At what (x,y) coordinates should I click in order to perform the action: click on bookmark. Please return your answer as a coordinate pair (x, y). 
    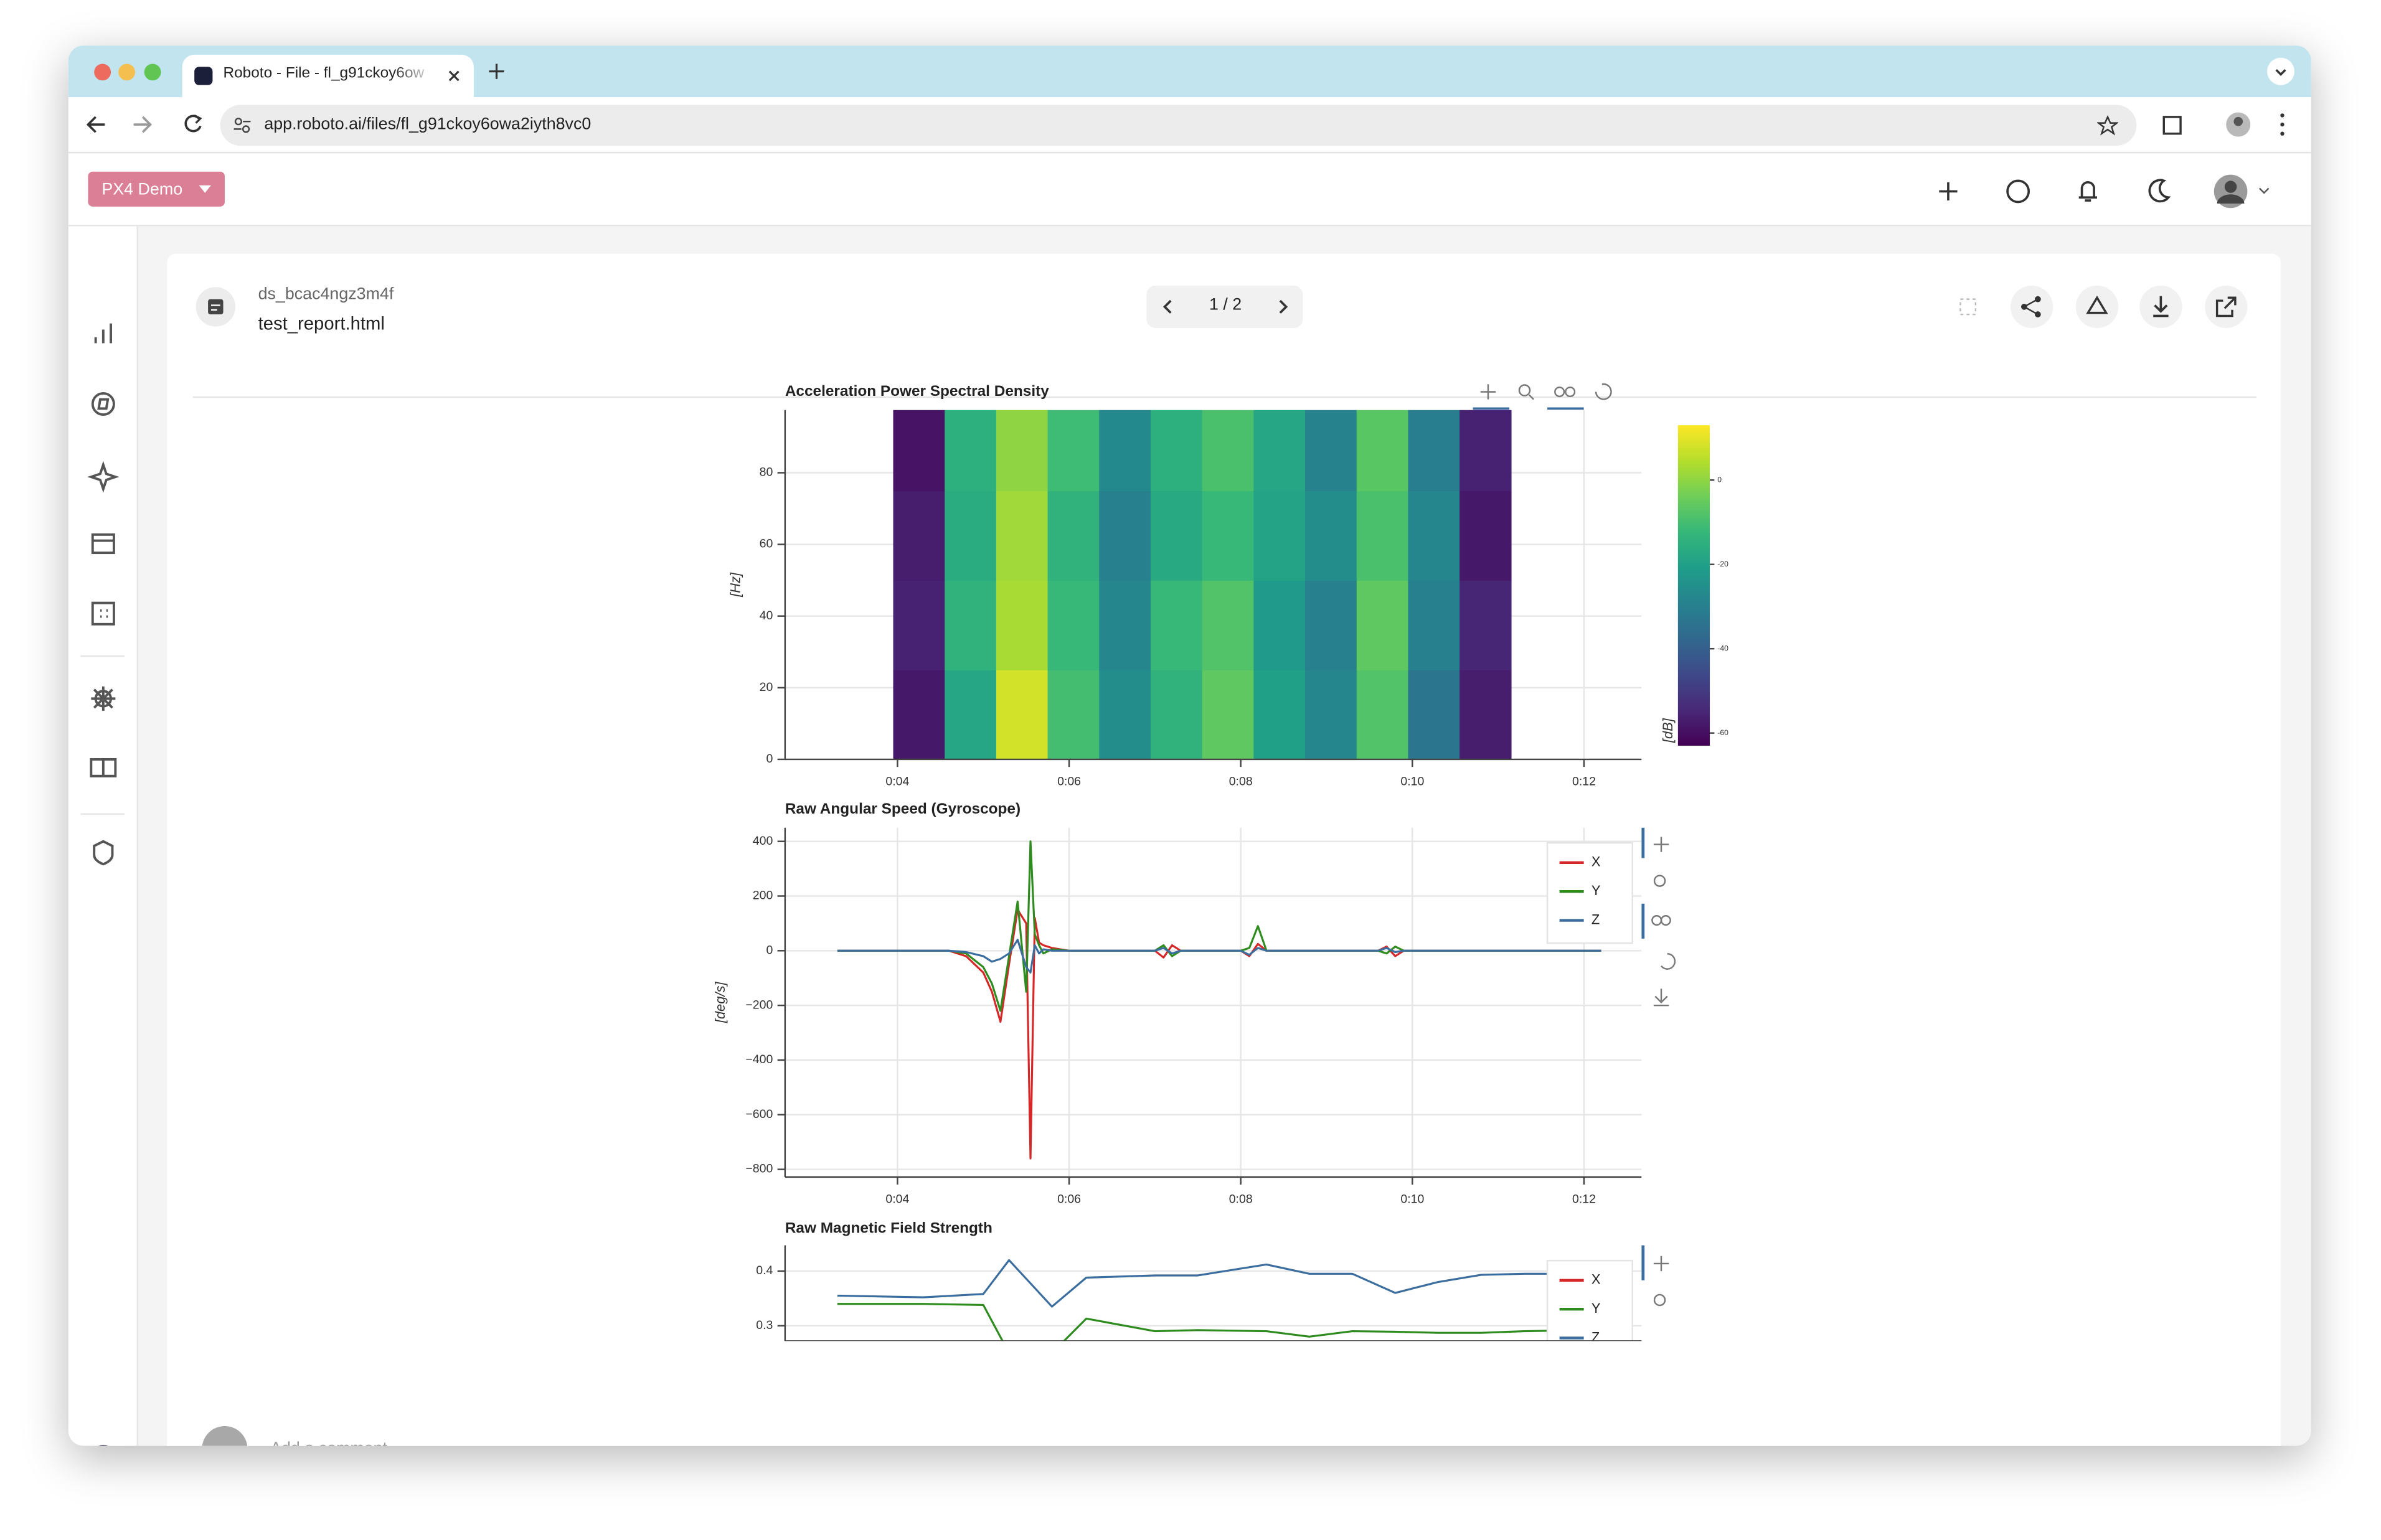
    Looking at the image, I should click on (2107, 125).